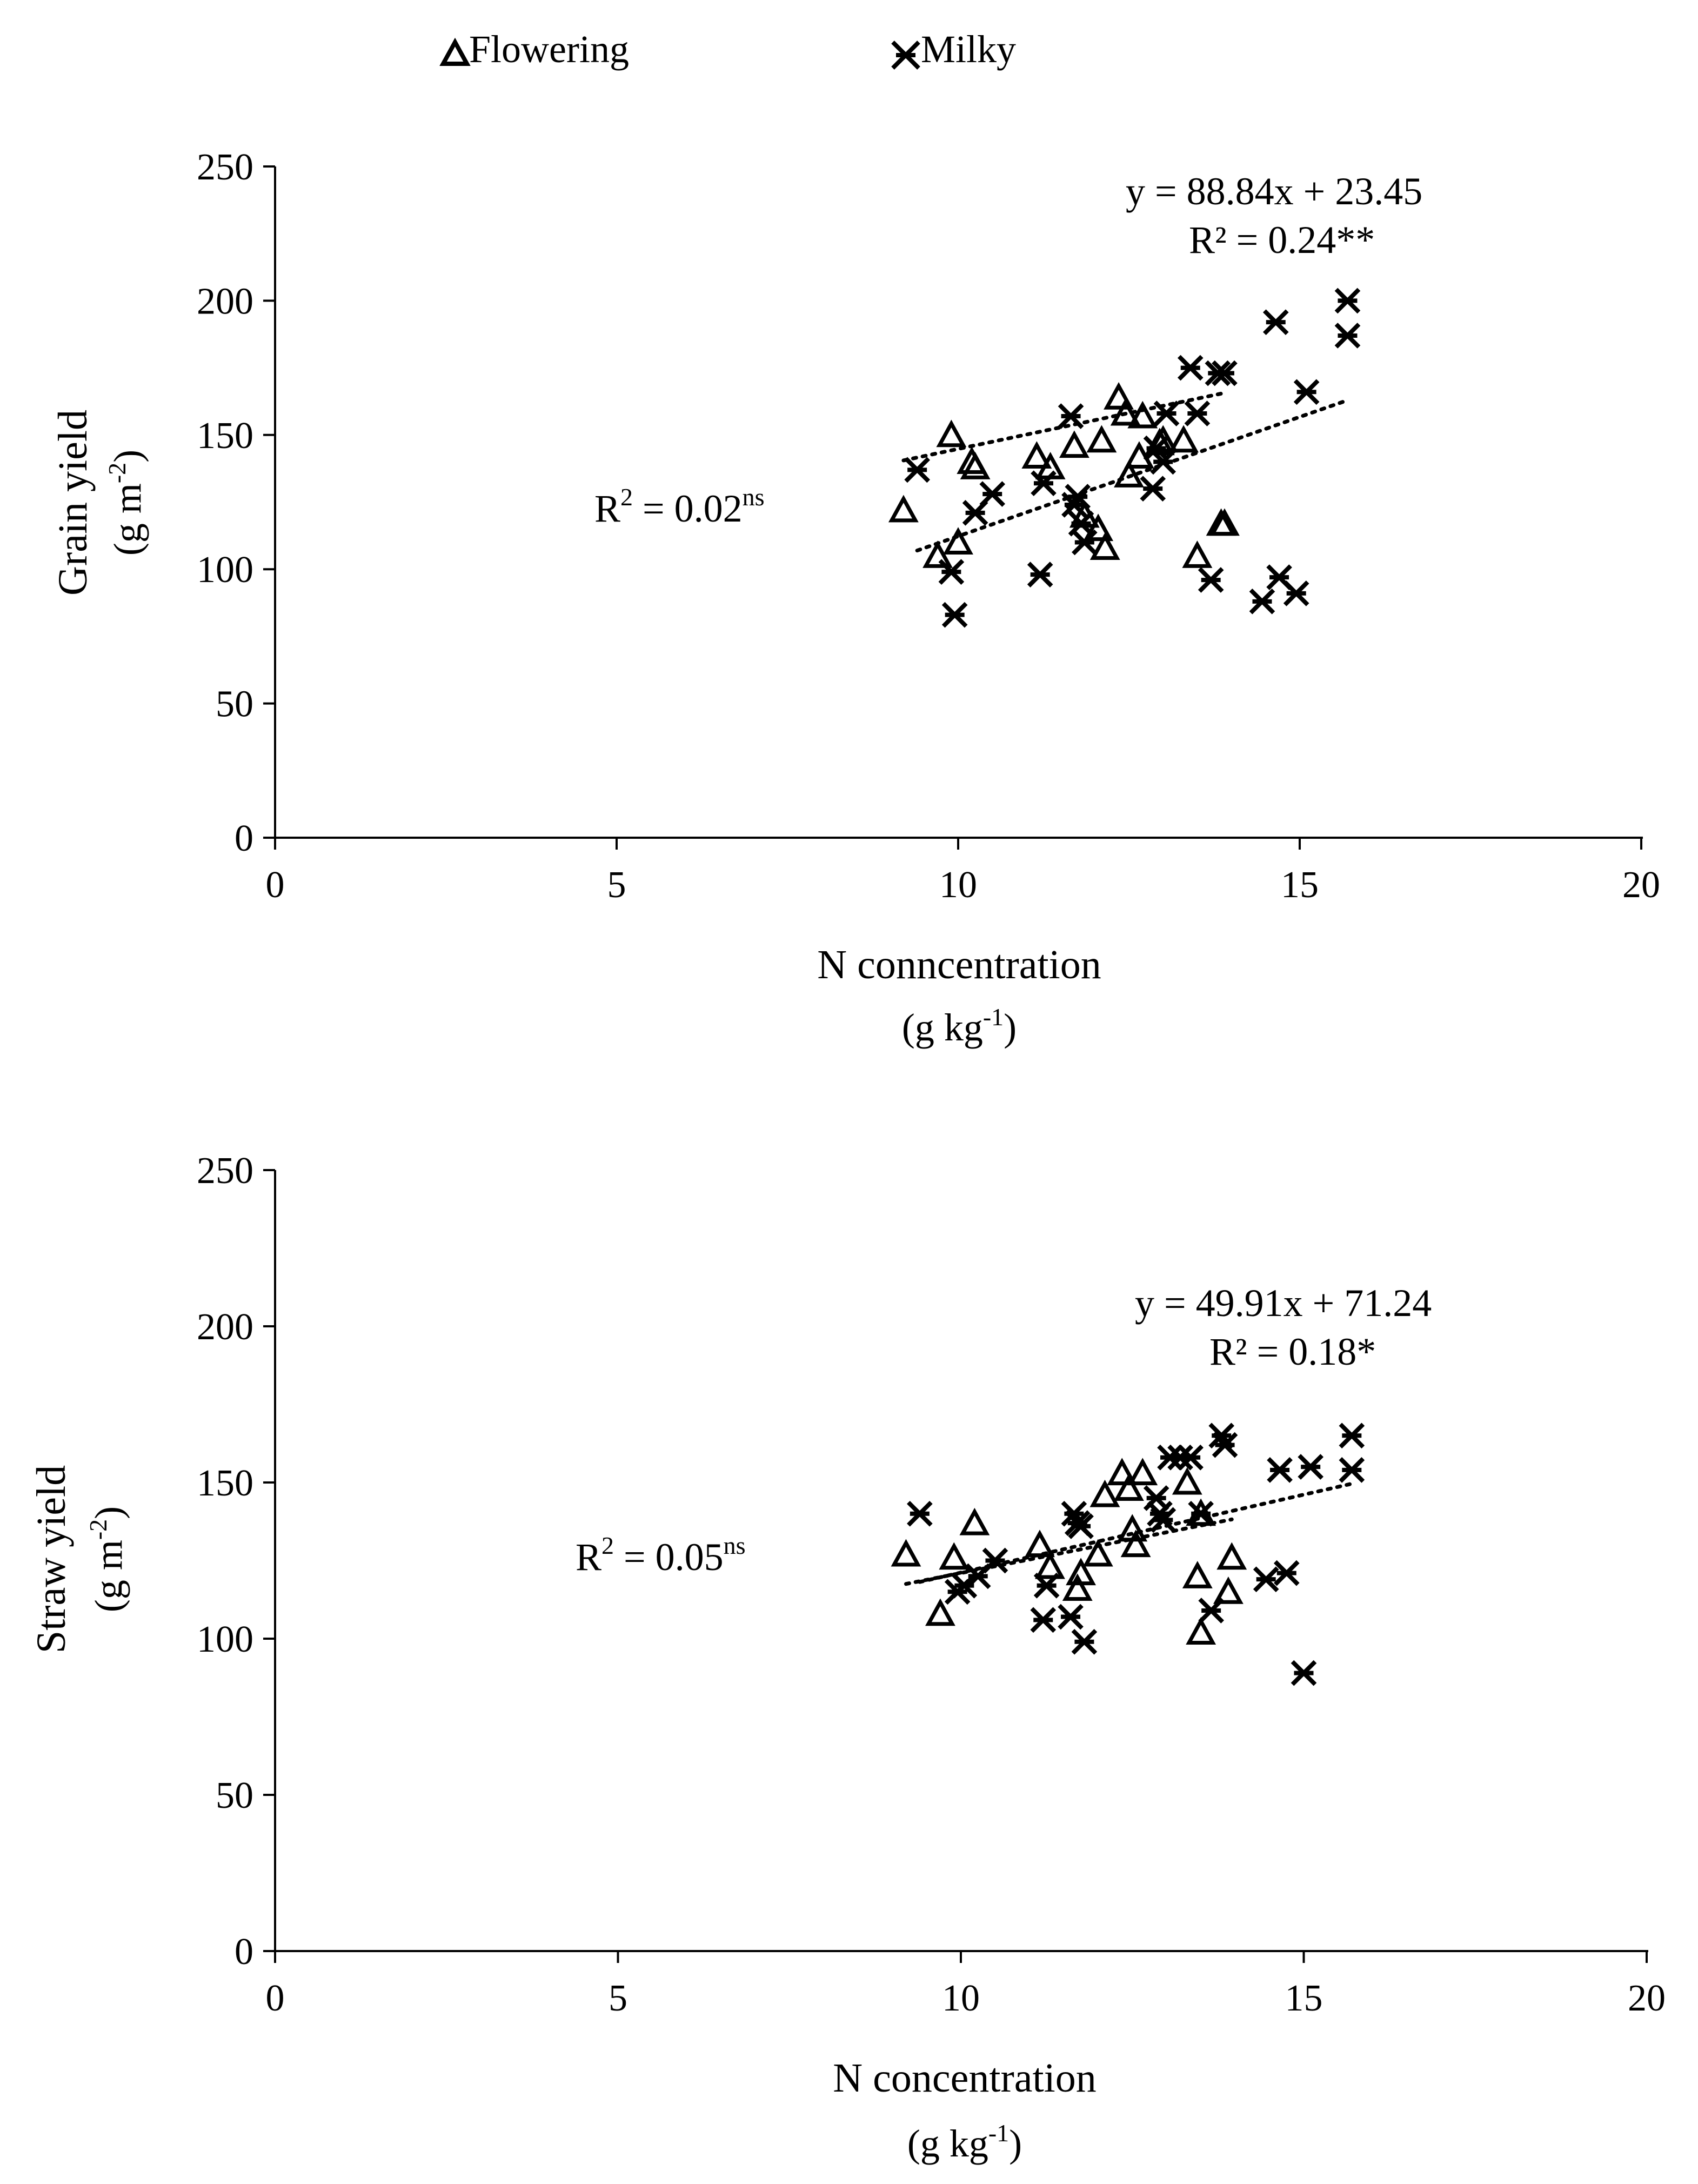  What do you see at coordinates (549, 50) in the screenshot?
I see `legend-label-flowering: Flowering` at bounding box center [549, 50].